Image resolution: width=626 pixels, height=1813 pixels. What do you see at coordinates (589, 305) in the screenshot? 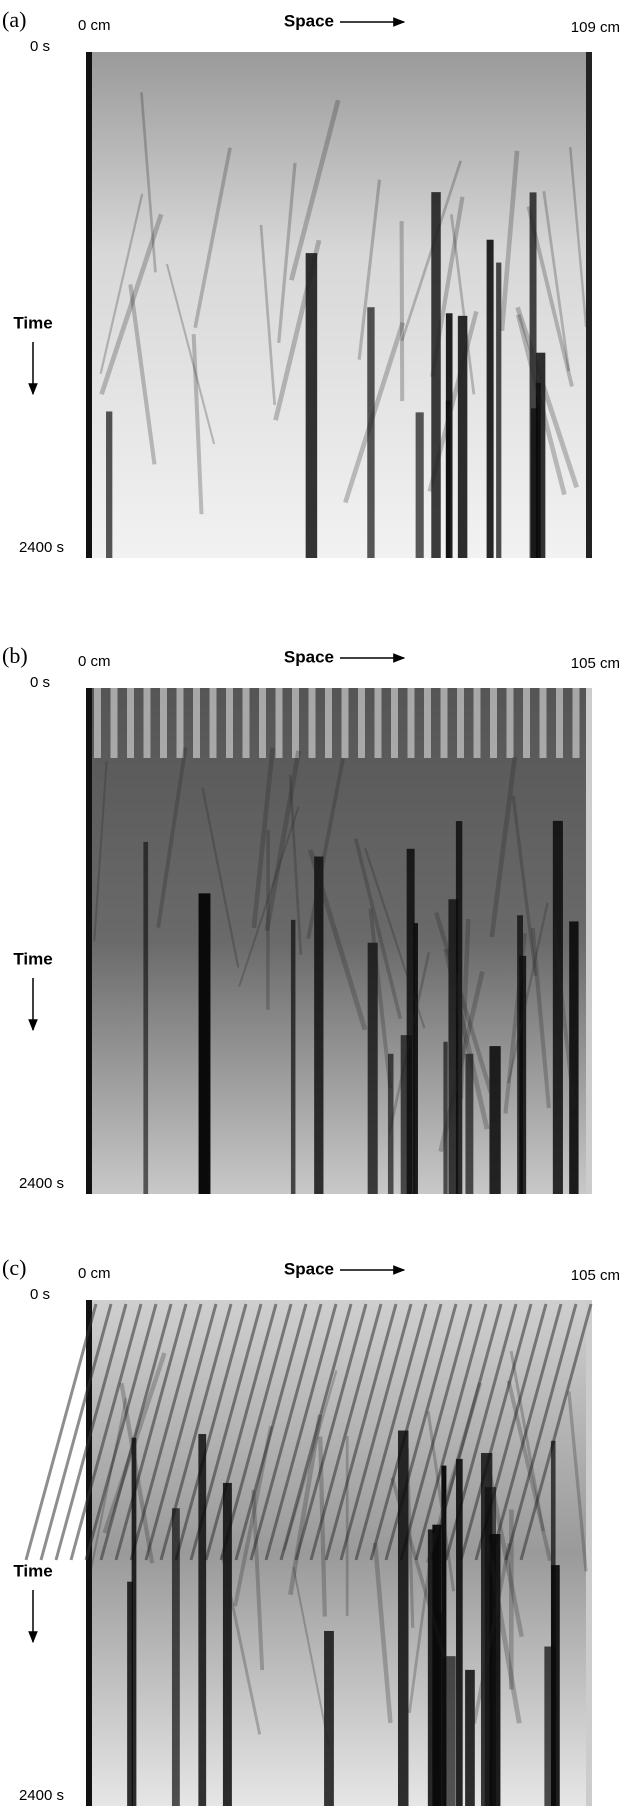
I see `image-edge` at bounding box center [589, 305].